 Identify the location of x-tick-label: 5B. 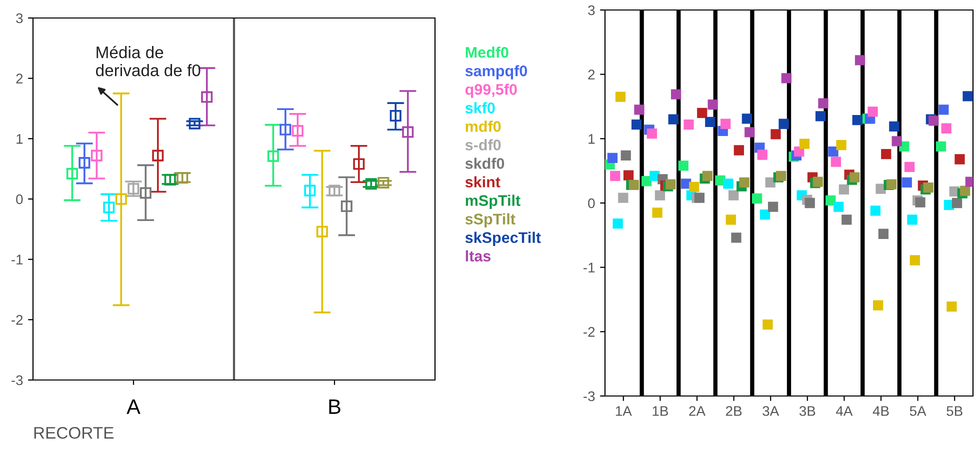
(954, 411).